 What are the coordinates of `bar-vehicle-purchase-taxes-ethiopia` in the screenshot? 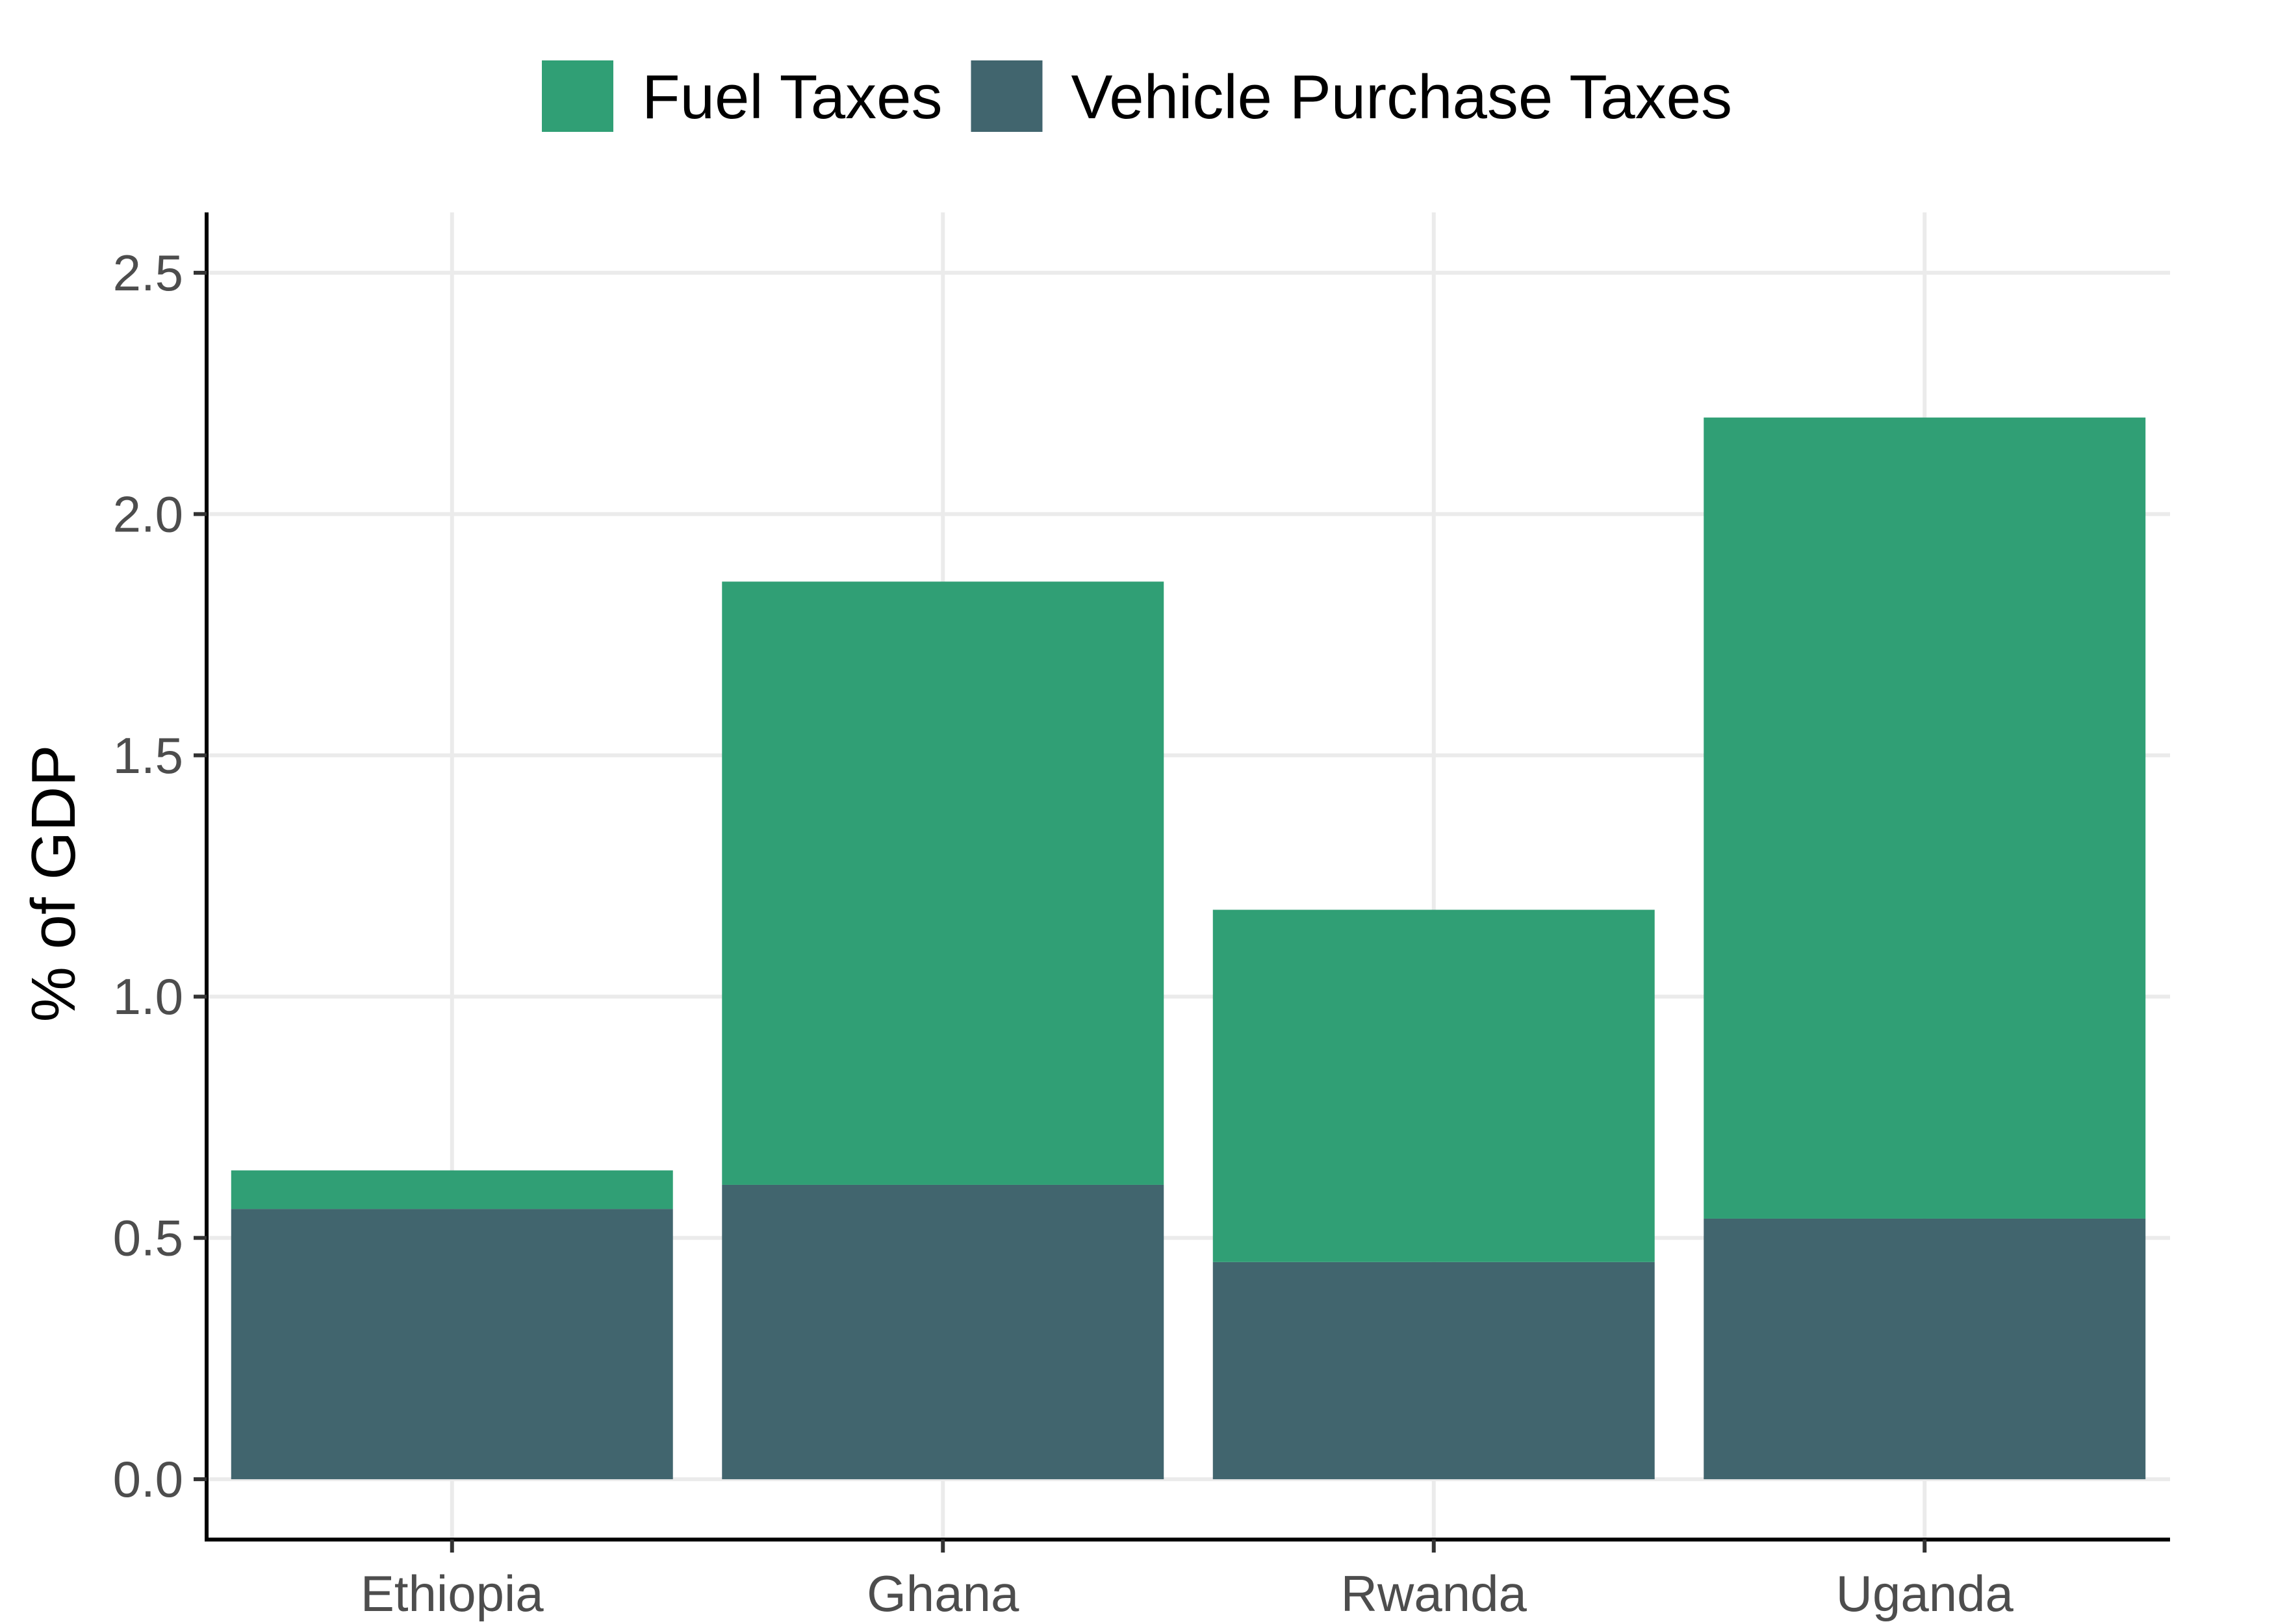 It's located at (452, 1344).